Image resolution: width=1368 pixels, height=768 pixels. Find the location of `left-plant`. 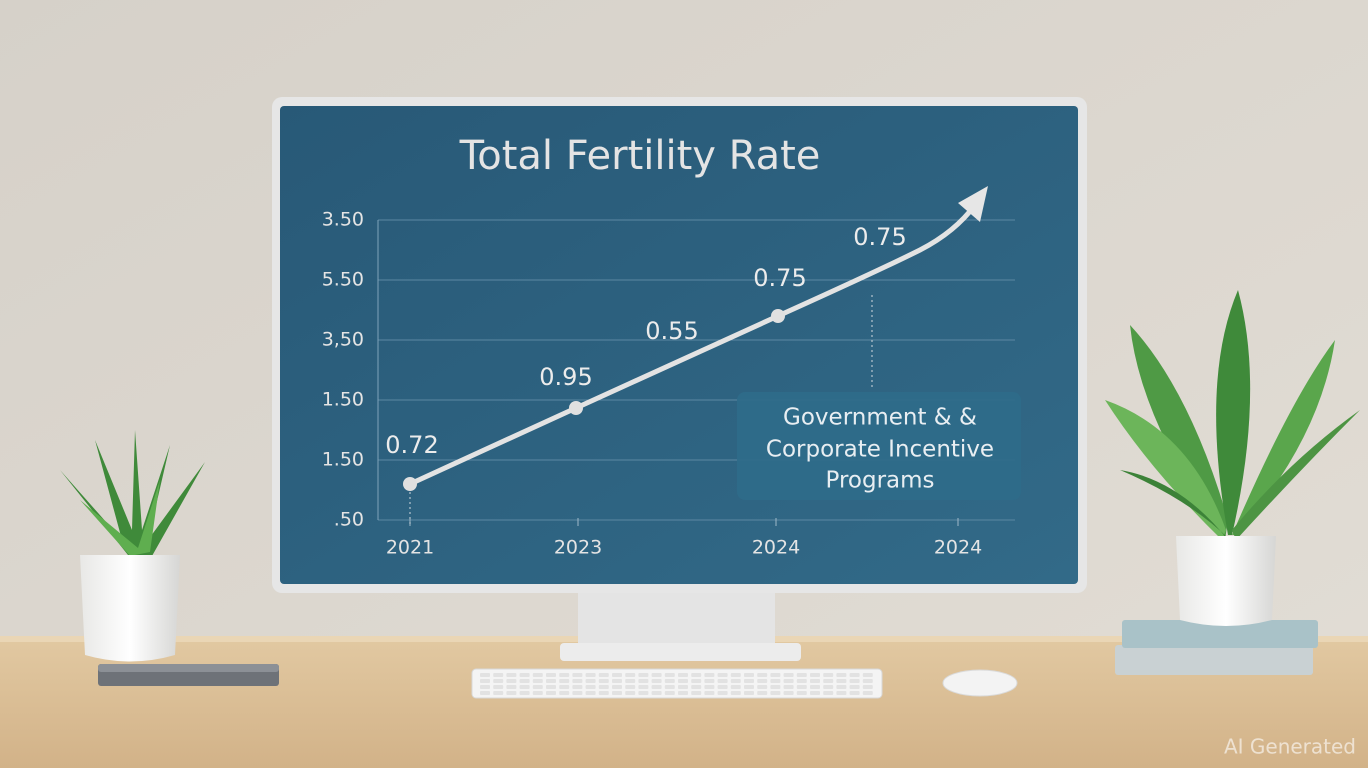

left-plant is located at coordinates (132, 546).